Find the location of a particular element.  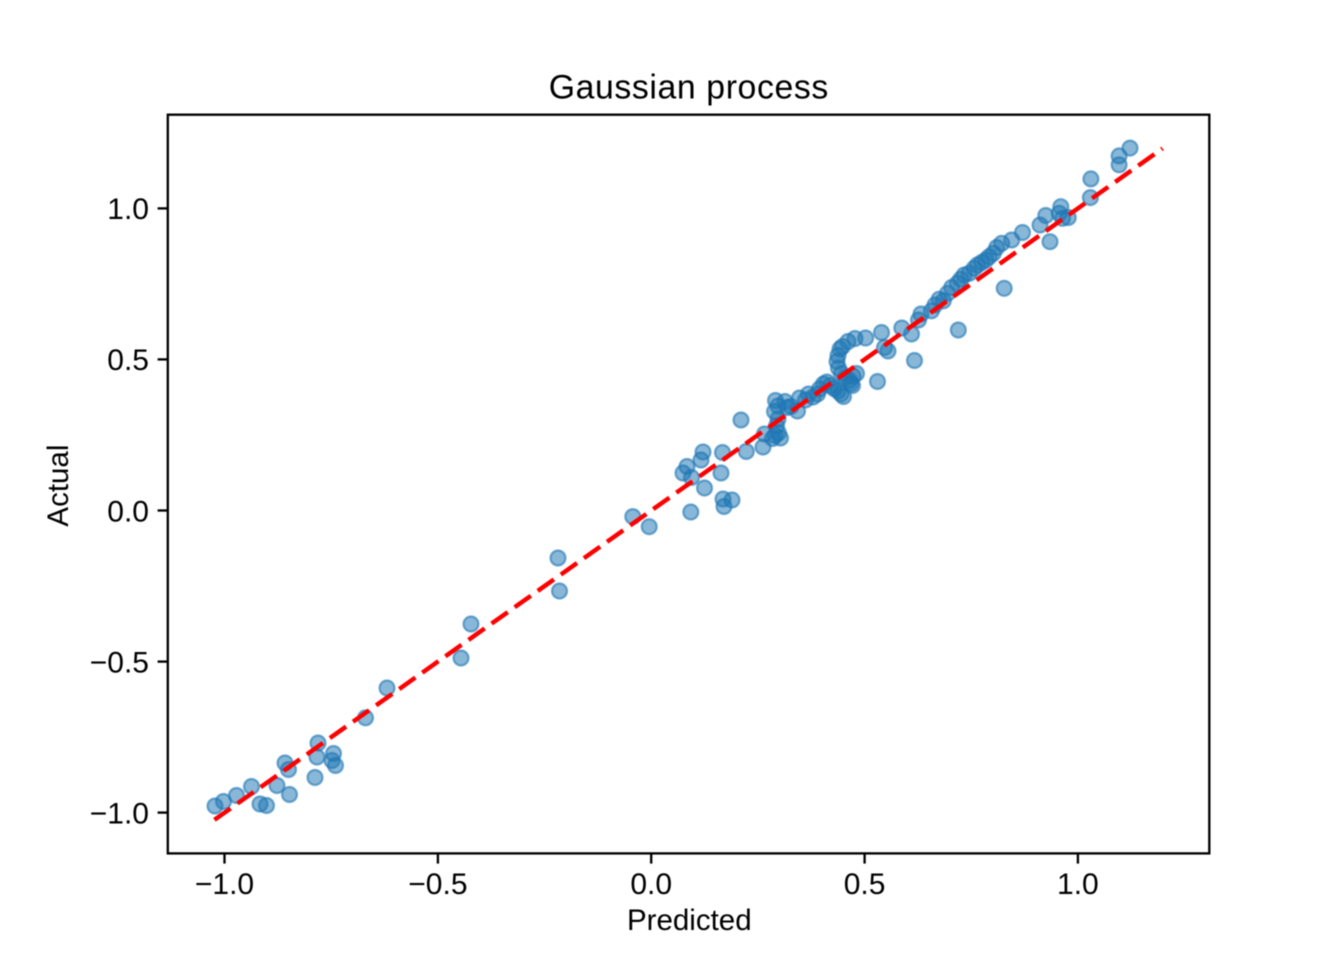

svg-text: Predicted is located at coordinates (689, 920).